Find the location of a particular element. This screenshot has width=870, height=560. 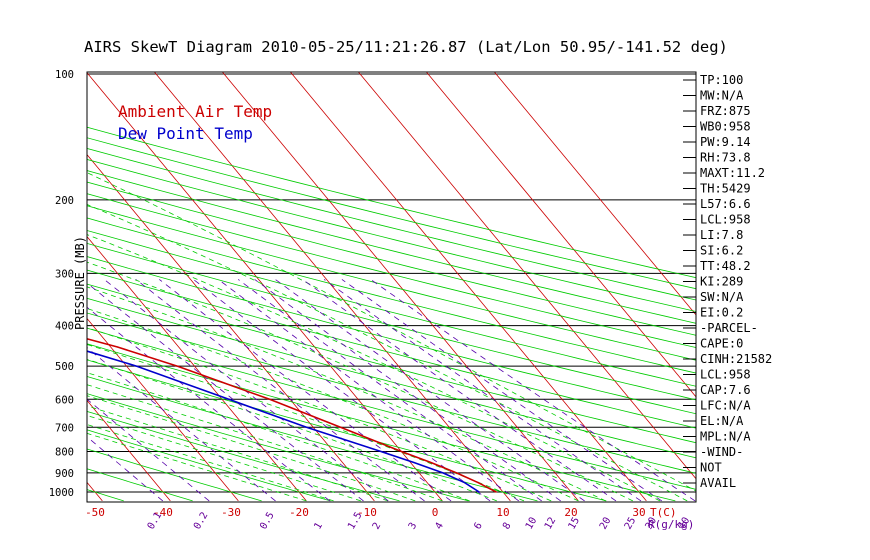

stat-item: SI:6.2 is located at coordinates (721, 251).